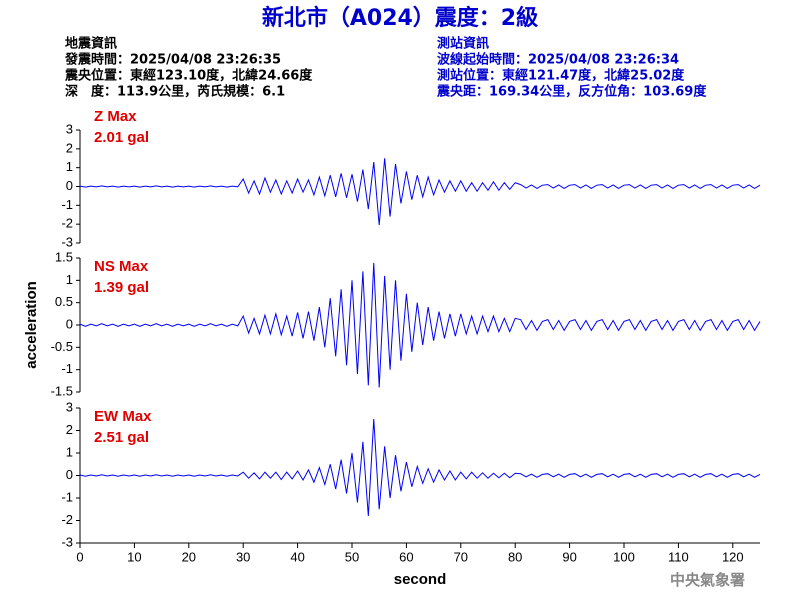  What do you see at coordinates (62, 346) in the screenshot?
I see `y-tick-label: -0.5` at bounding box center [62, 346].